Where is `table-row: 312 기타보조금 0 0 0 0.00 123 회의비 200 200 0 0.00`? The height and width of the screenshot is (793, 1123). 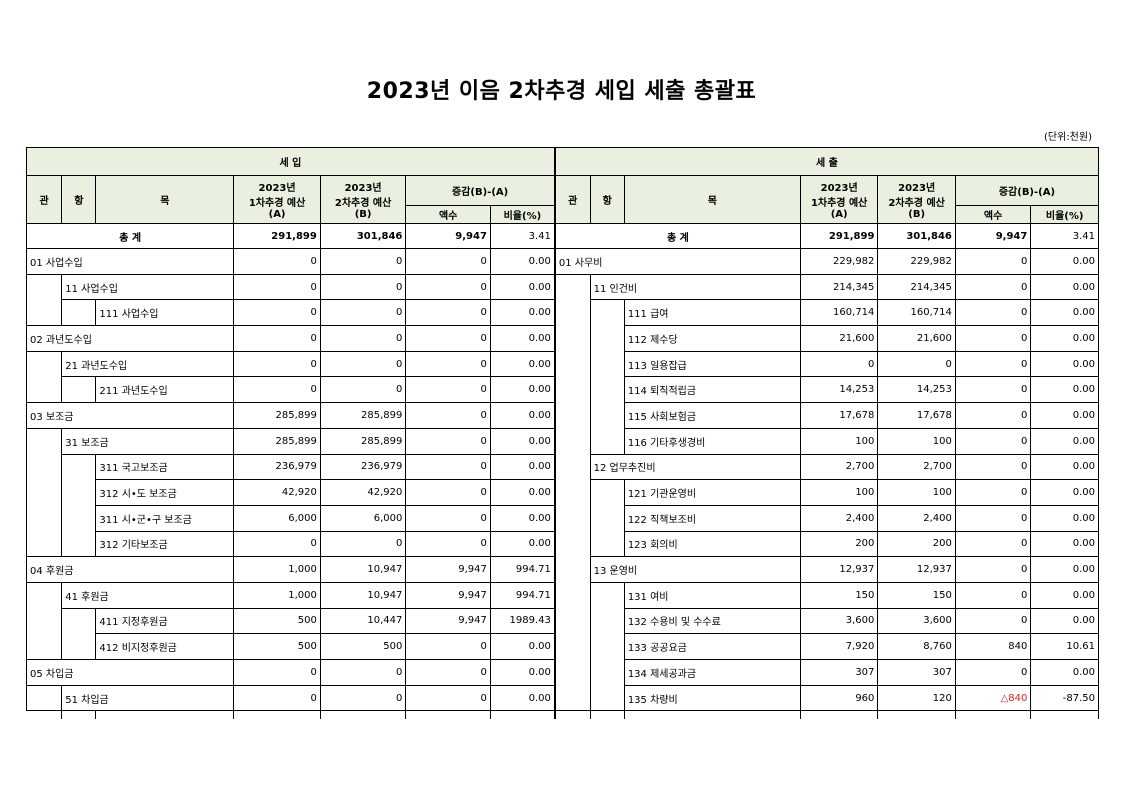
table-row: 312 기타보조금 0 0 0 0.00 123 회의비 200 200 0 0.00 is located at coordinates (562, 544).